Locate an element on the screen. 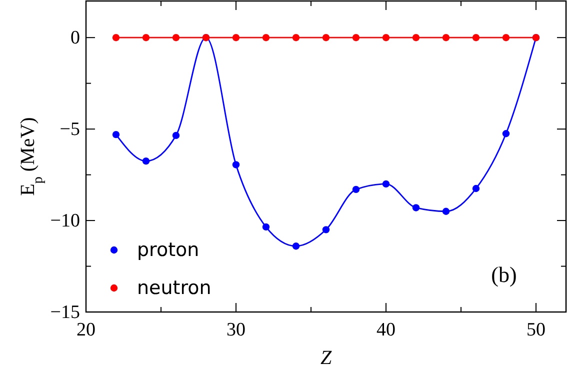  x-tick-label: 30 is located at coordinates (236, 329).